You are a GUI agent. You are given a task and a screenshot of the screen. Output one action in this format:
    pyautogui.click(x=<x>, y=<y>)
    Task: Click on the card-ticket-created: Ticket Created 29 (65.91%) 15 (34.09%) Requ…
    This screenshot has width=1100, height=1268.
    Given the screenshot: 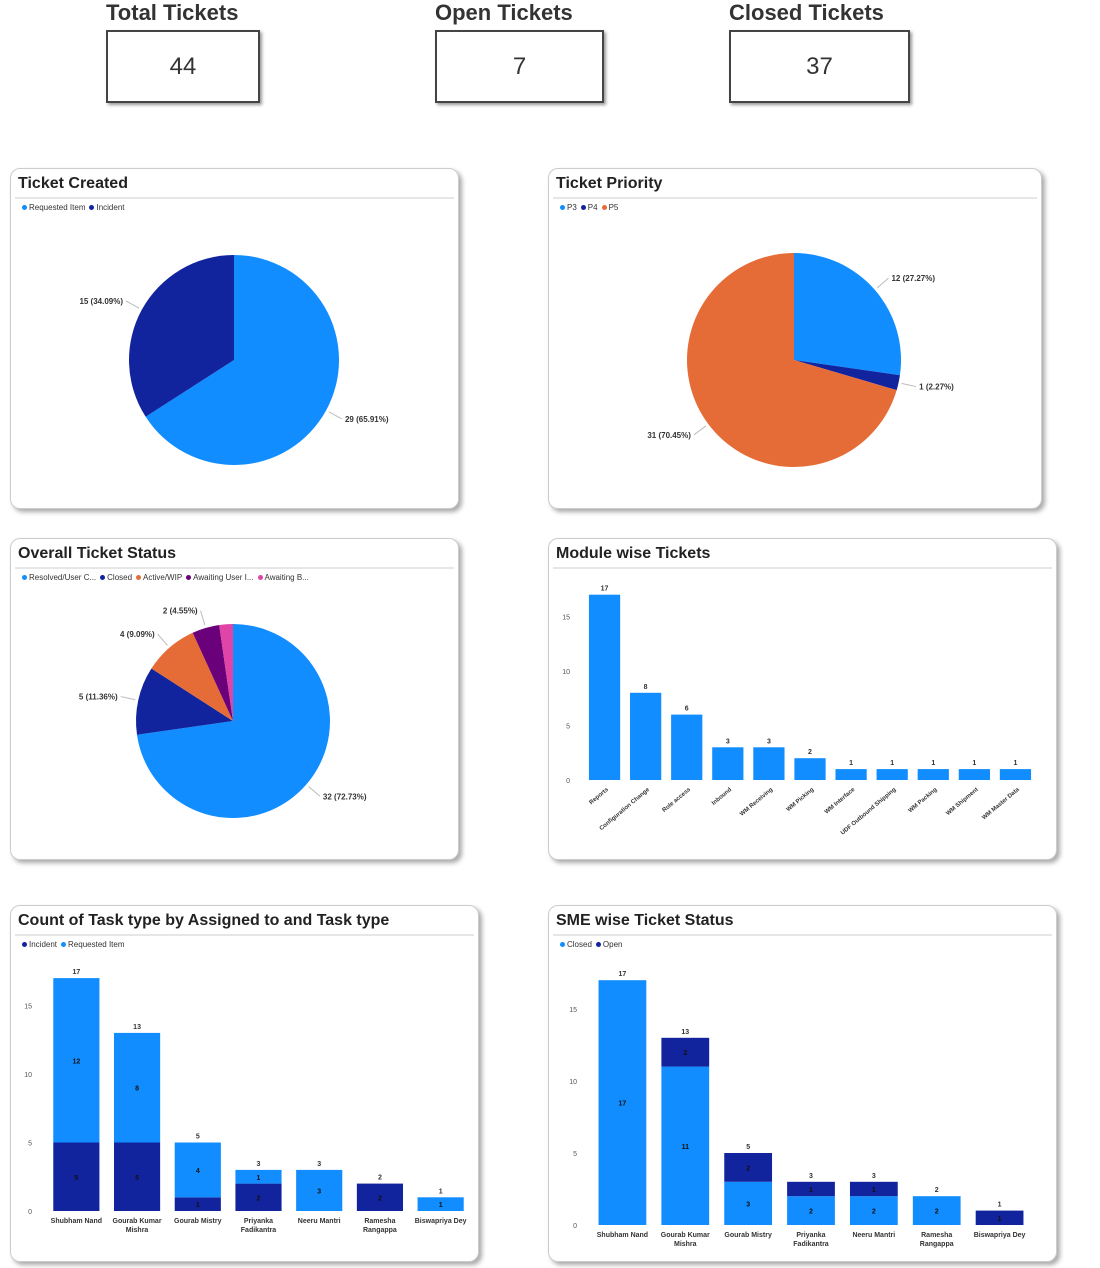 What is the action you would take?
    pyautogui.click(x=234, y=338)
    